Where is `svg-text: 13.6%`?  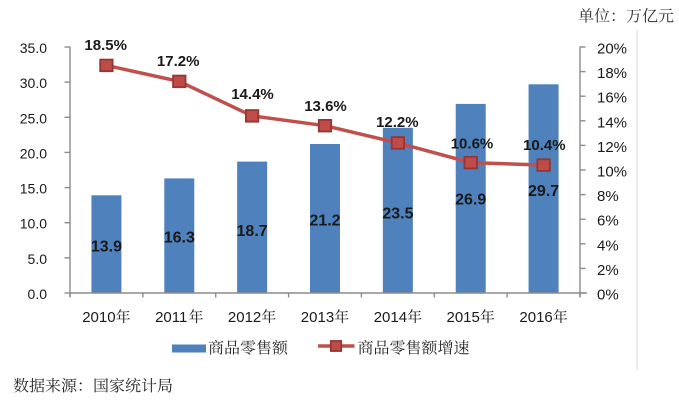
svg-text: 13.6% is located at coordinates (325, 106).